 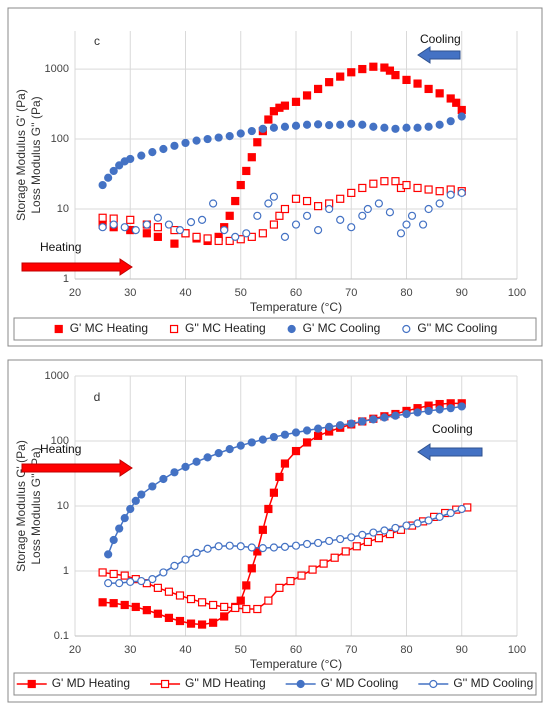 What do you see at coordinates (63, 506) in the screenshot?
I see `y-tick-label: 10` at bounding box center [63, 506].